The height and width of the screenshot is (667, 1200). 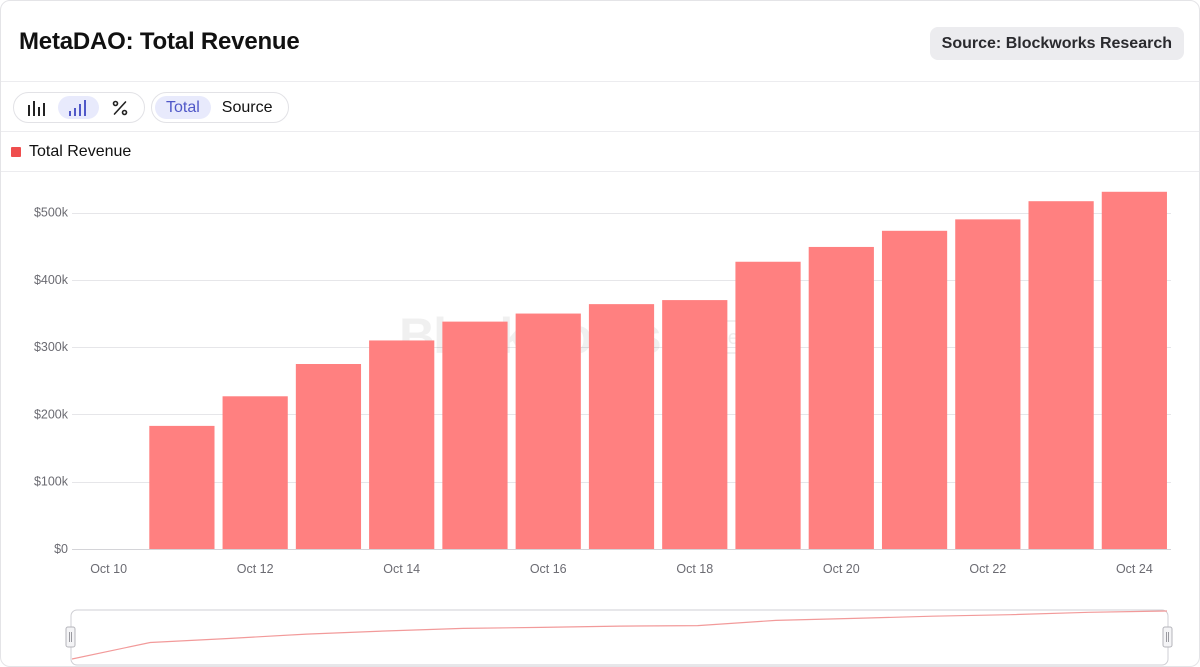 What do you see at coordinates (548, 569) in the screenshot?
I see `x-tick-label: Oct 16` at bounding box center [548, 569].